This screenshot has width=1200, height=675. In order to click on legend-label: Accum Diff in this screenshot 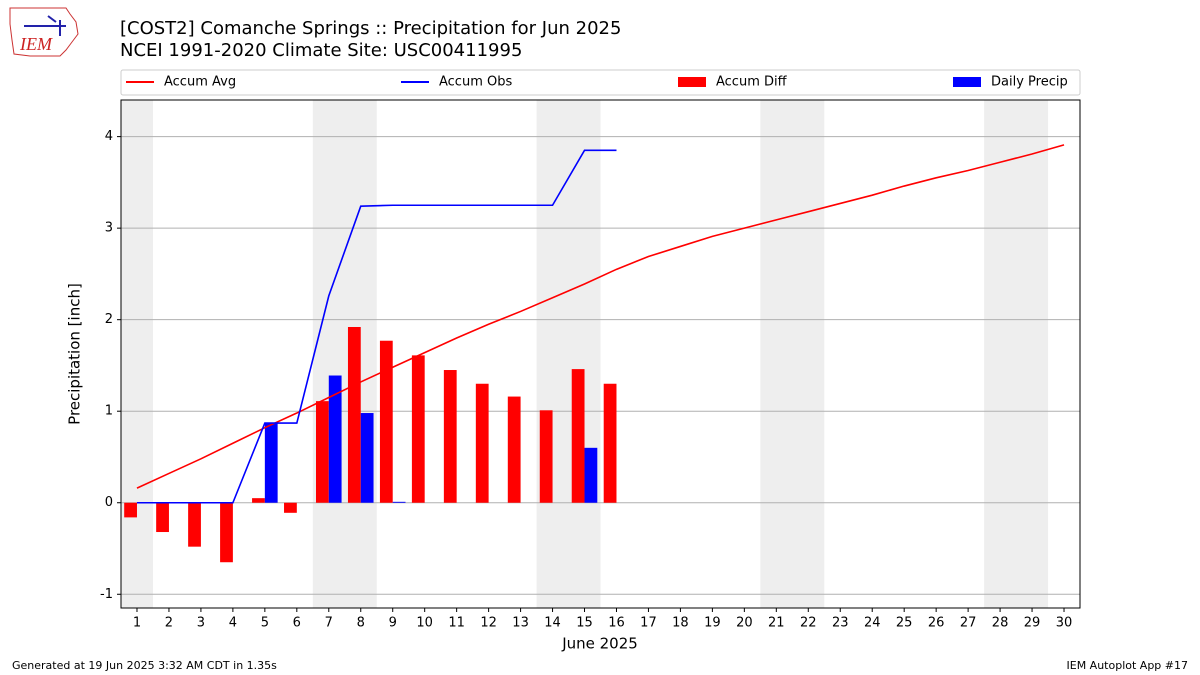, I will do `click(752, 82)`.